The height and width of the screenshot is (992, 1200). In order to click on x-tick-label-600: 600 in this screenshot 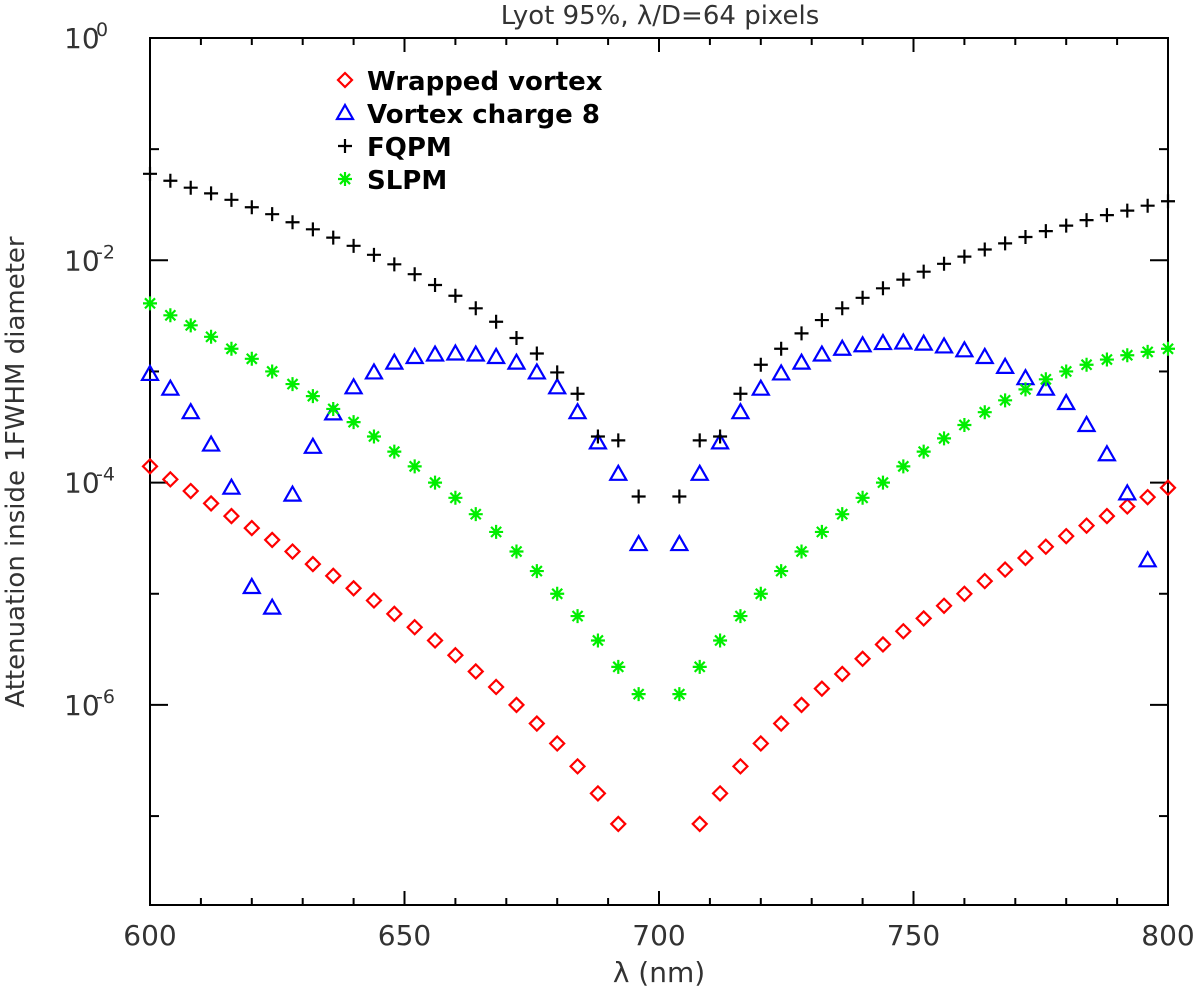, I will do `click(149, 935)`.